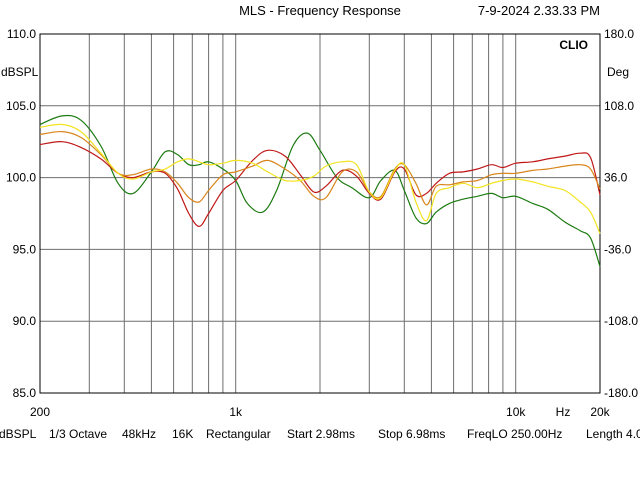 Image resolution: width=640 pixels, height=480 pixels. I want to click on status-start: Start 2.98ms, so click(321, 434).